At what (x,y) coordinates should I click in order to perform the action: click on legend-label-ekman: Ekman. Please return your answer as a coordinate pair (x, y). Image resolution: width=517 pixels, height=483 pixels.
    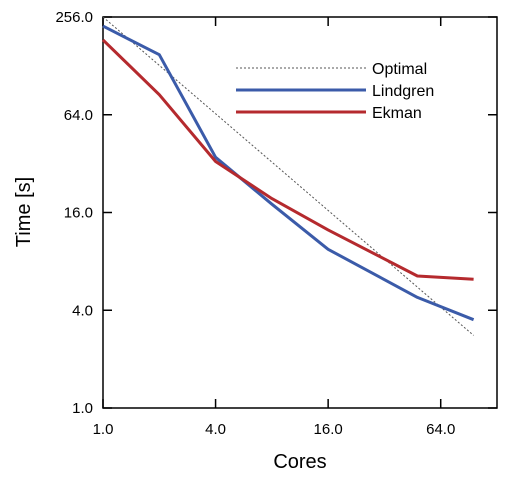
    Looking at the image, I should click on (397, 113).